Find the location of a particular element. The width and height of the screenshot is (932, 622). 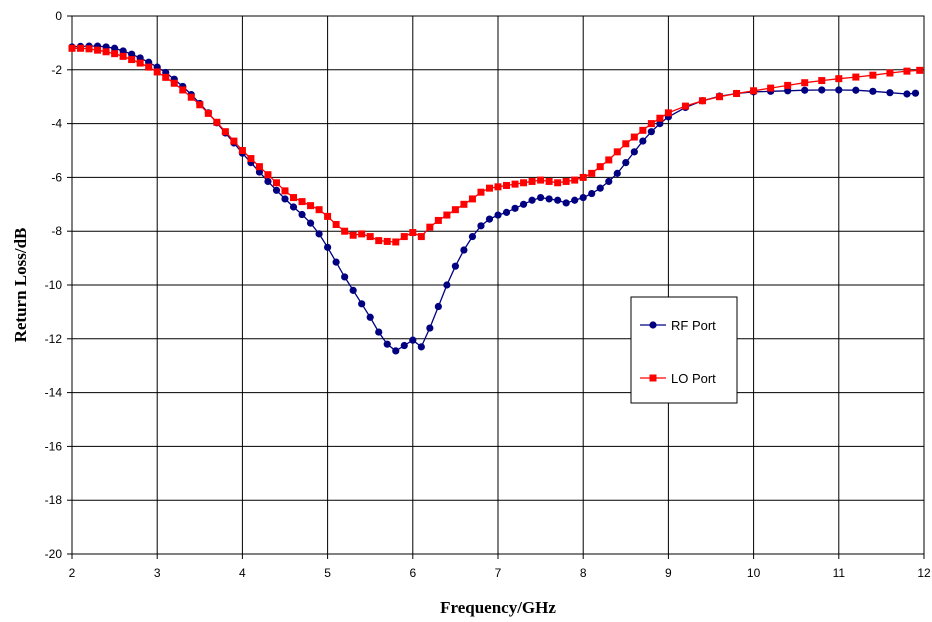

y-axis-ticks: 0 -2 -4 -6 -8 -10 -12 -14 -16 -18 -20 is located at coordinates (58, 285).